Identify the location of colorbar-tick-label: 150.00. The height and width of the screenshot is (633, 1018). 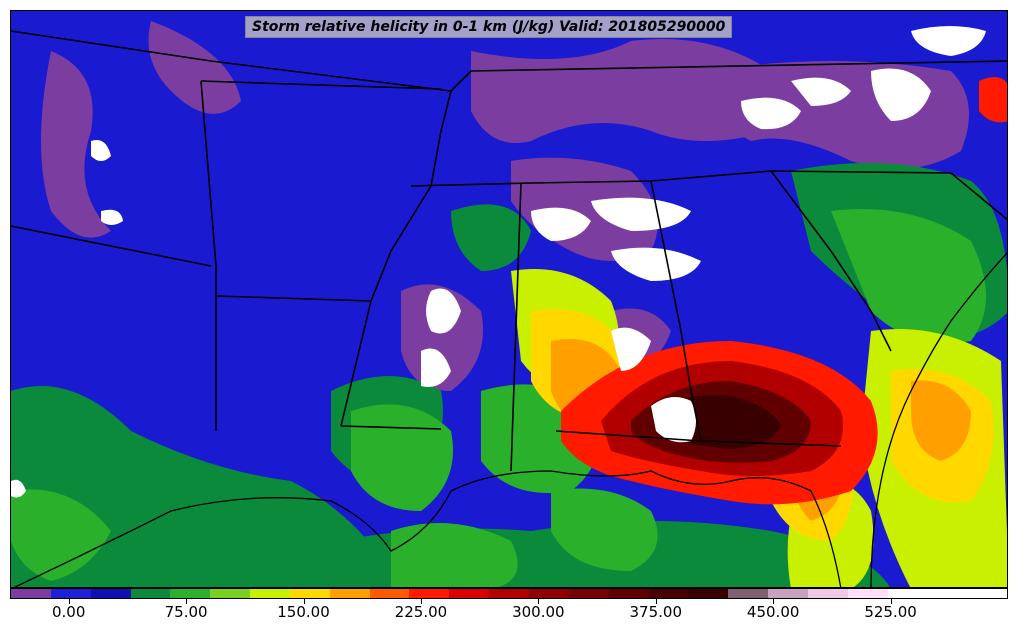
(303, 612).